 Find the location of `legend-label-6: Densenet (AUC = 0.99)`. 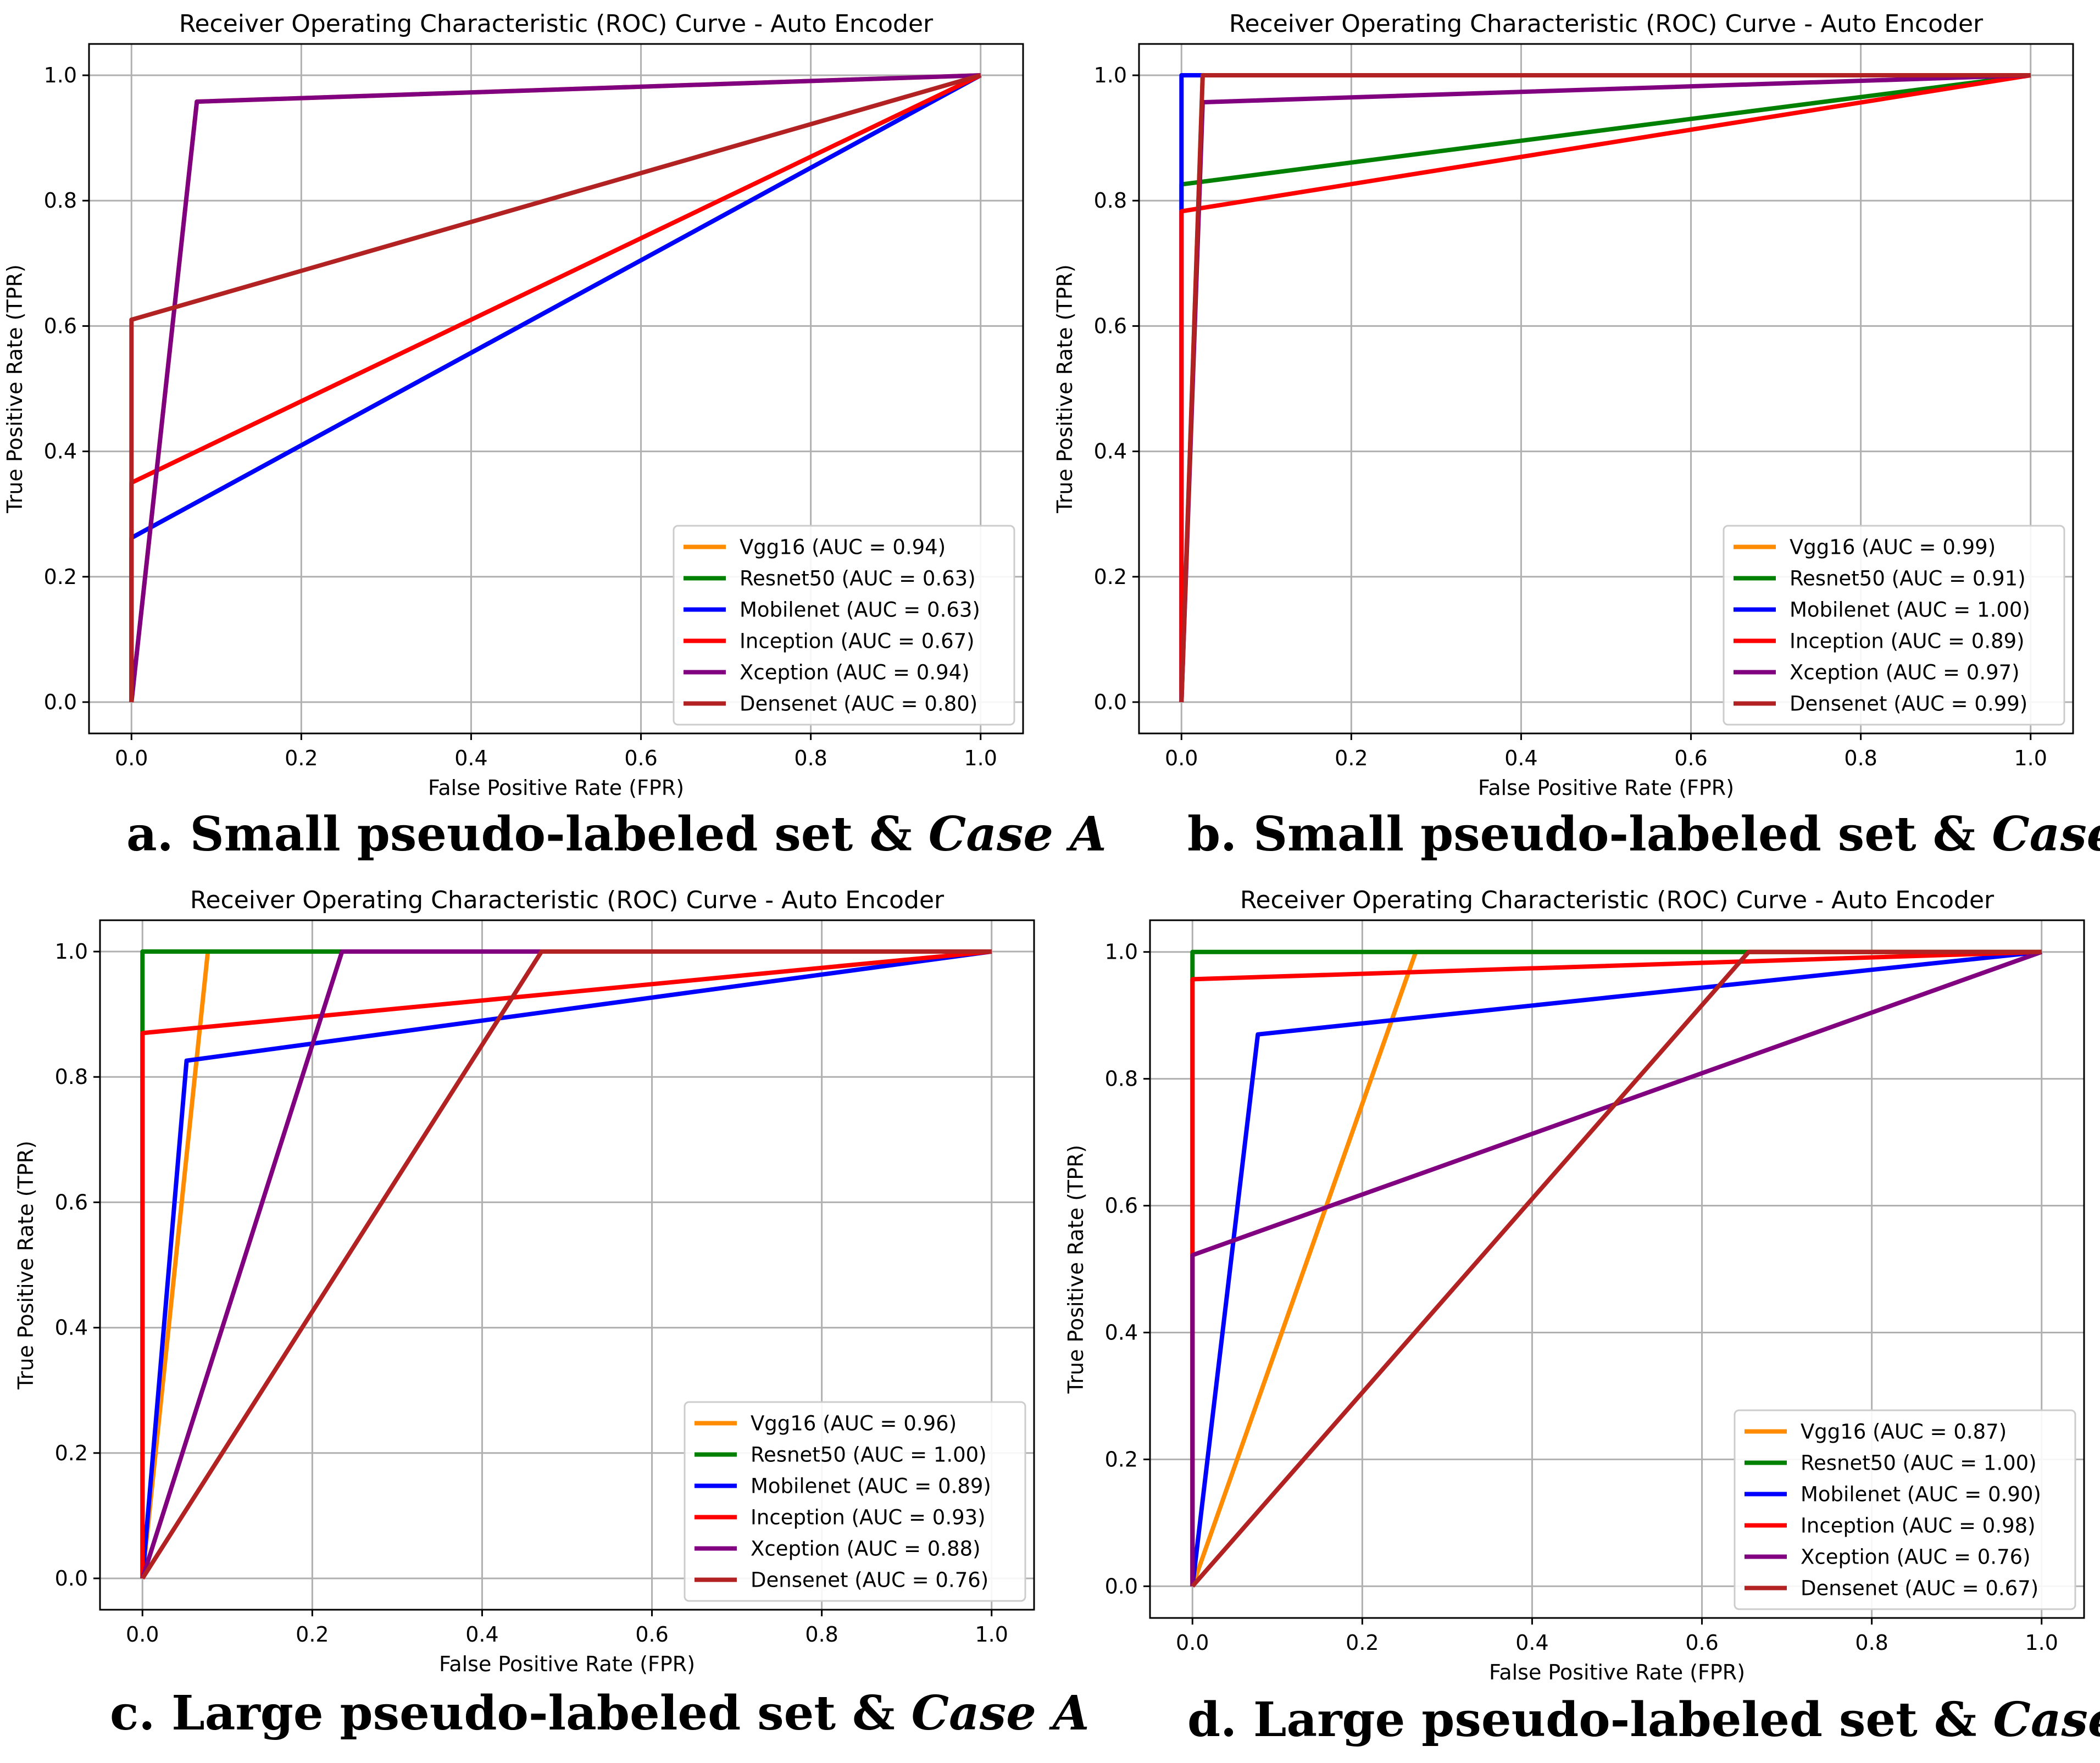

legend-label-6: Densenet (AUC = 0.99) is located at coordinates (1909, 704).